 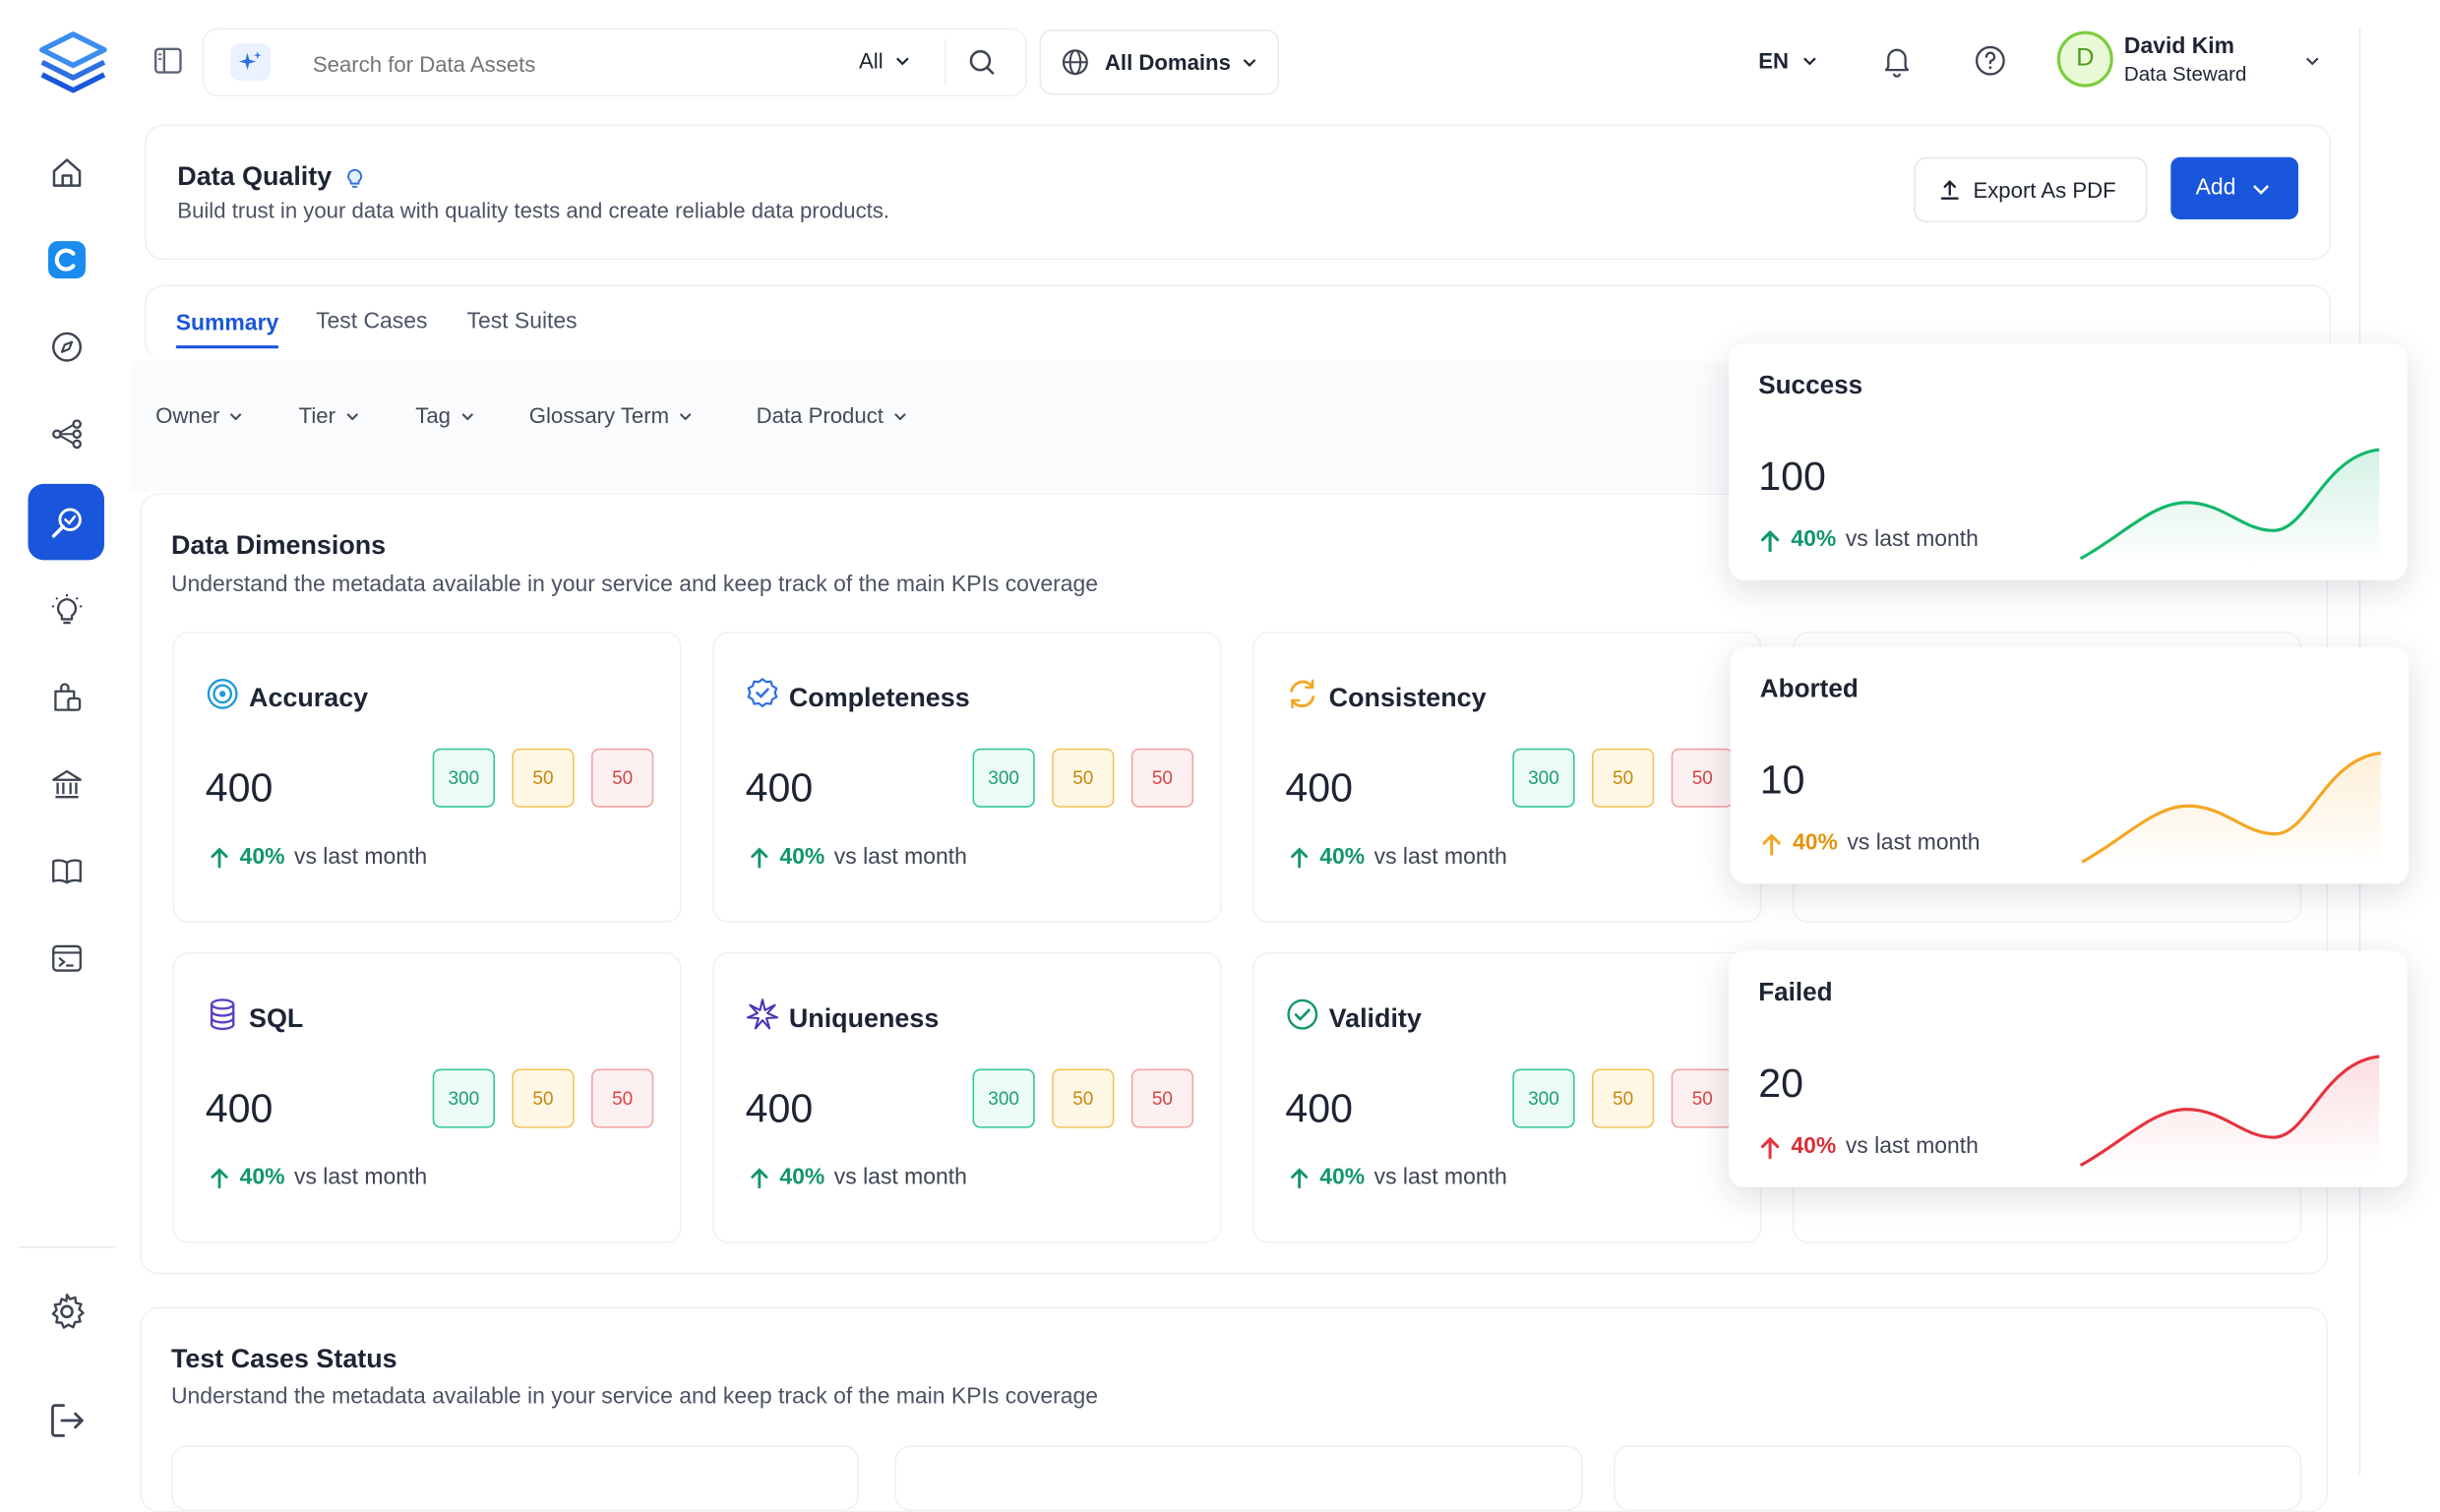 What do you see at coordinates (354, 178) in the screenshot?
I see `lightbulb-icon` at bounding box center [354, 178].